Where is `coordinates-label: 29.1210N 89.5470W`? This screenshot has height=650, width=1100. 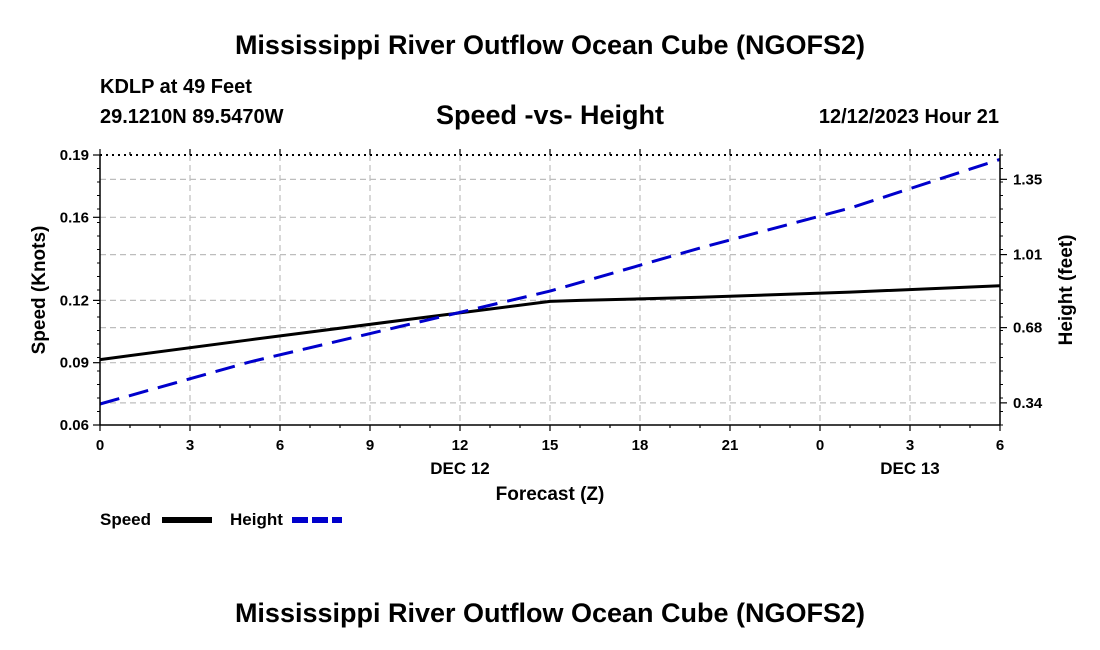
coordinates-label: 29.1210N 89.5470W is located at coordinates (192, 117).